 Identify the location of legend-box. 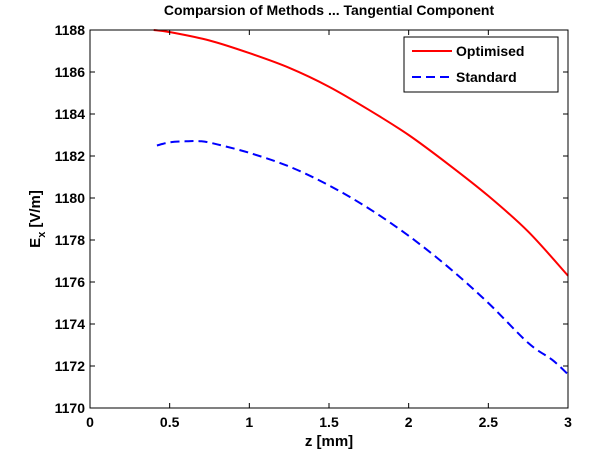
(481, 64).